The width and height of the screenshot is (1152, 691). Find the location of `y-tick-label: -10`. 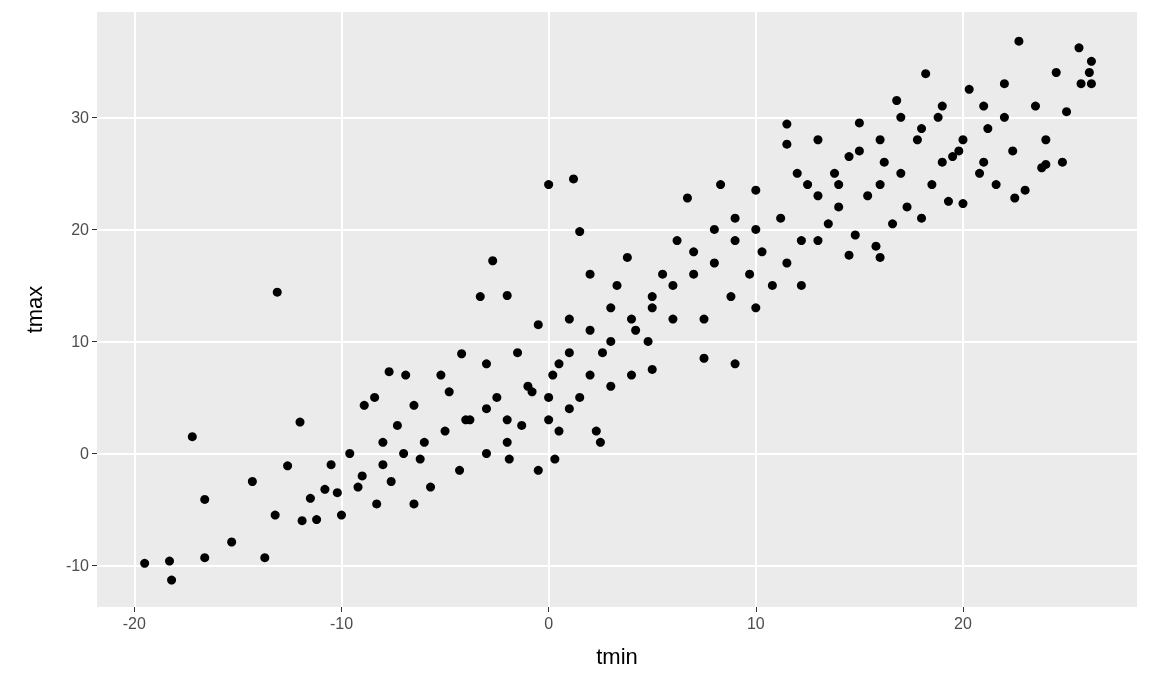

y-tick-label: -10 is located at coordinates (77, 566).